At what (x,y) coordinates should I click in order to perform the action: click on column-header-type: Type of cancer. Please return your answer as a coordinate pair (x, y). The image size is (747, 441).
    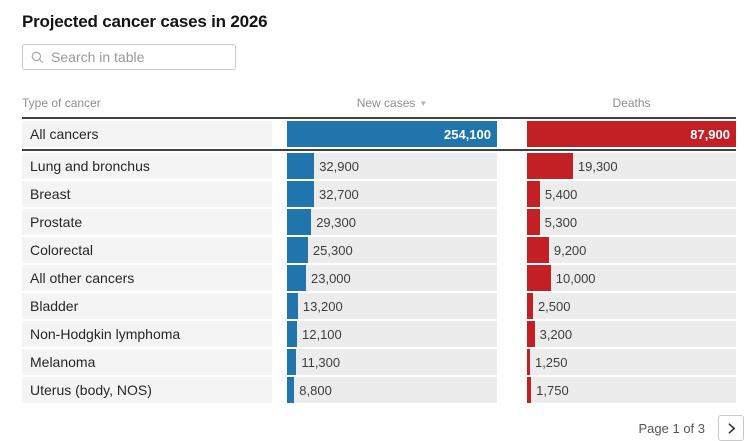
    Looking at the image, I should click on (61, 103).